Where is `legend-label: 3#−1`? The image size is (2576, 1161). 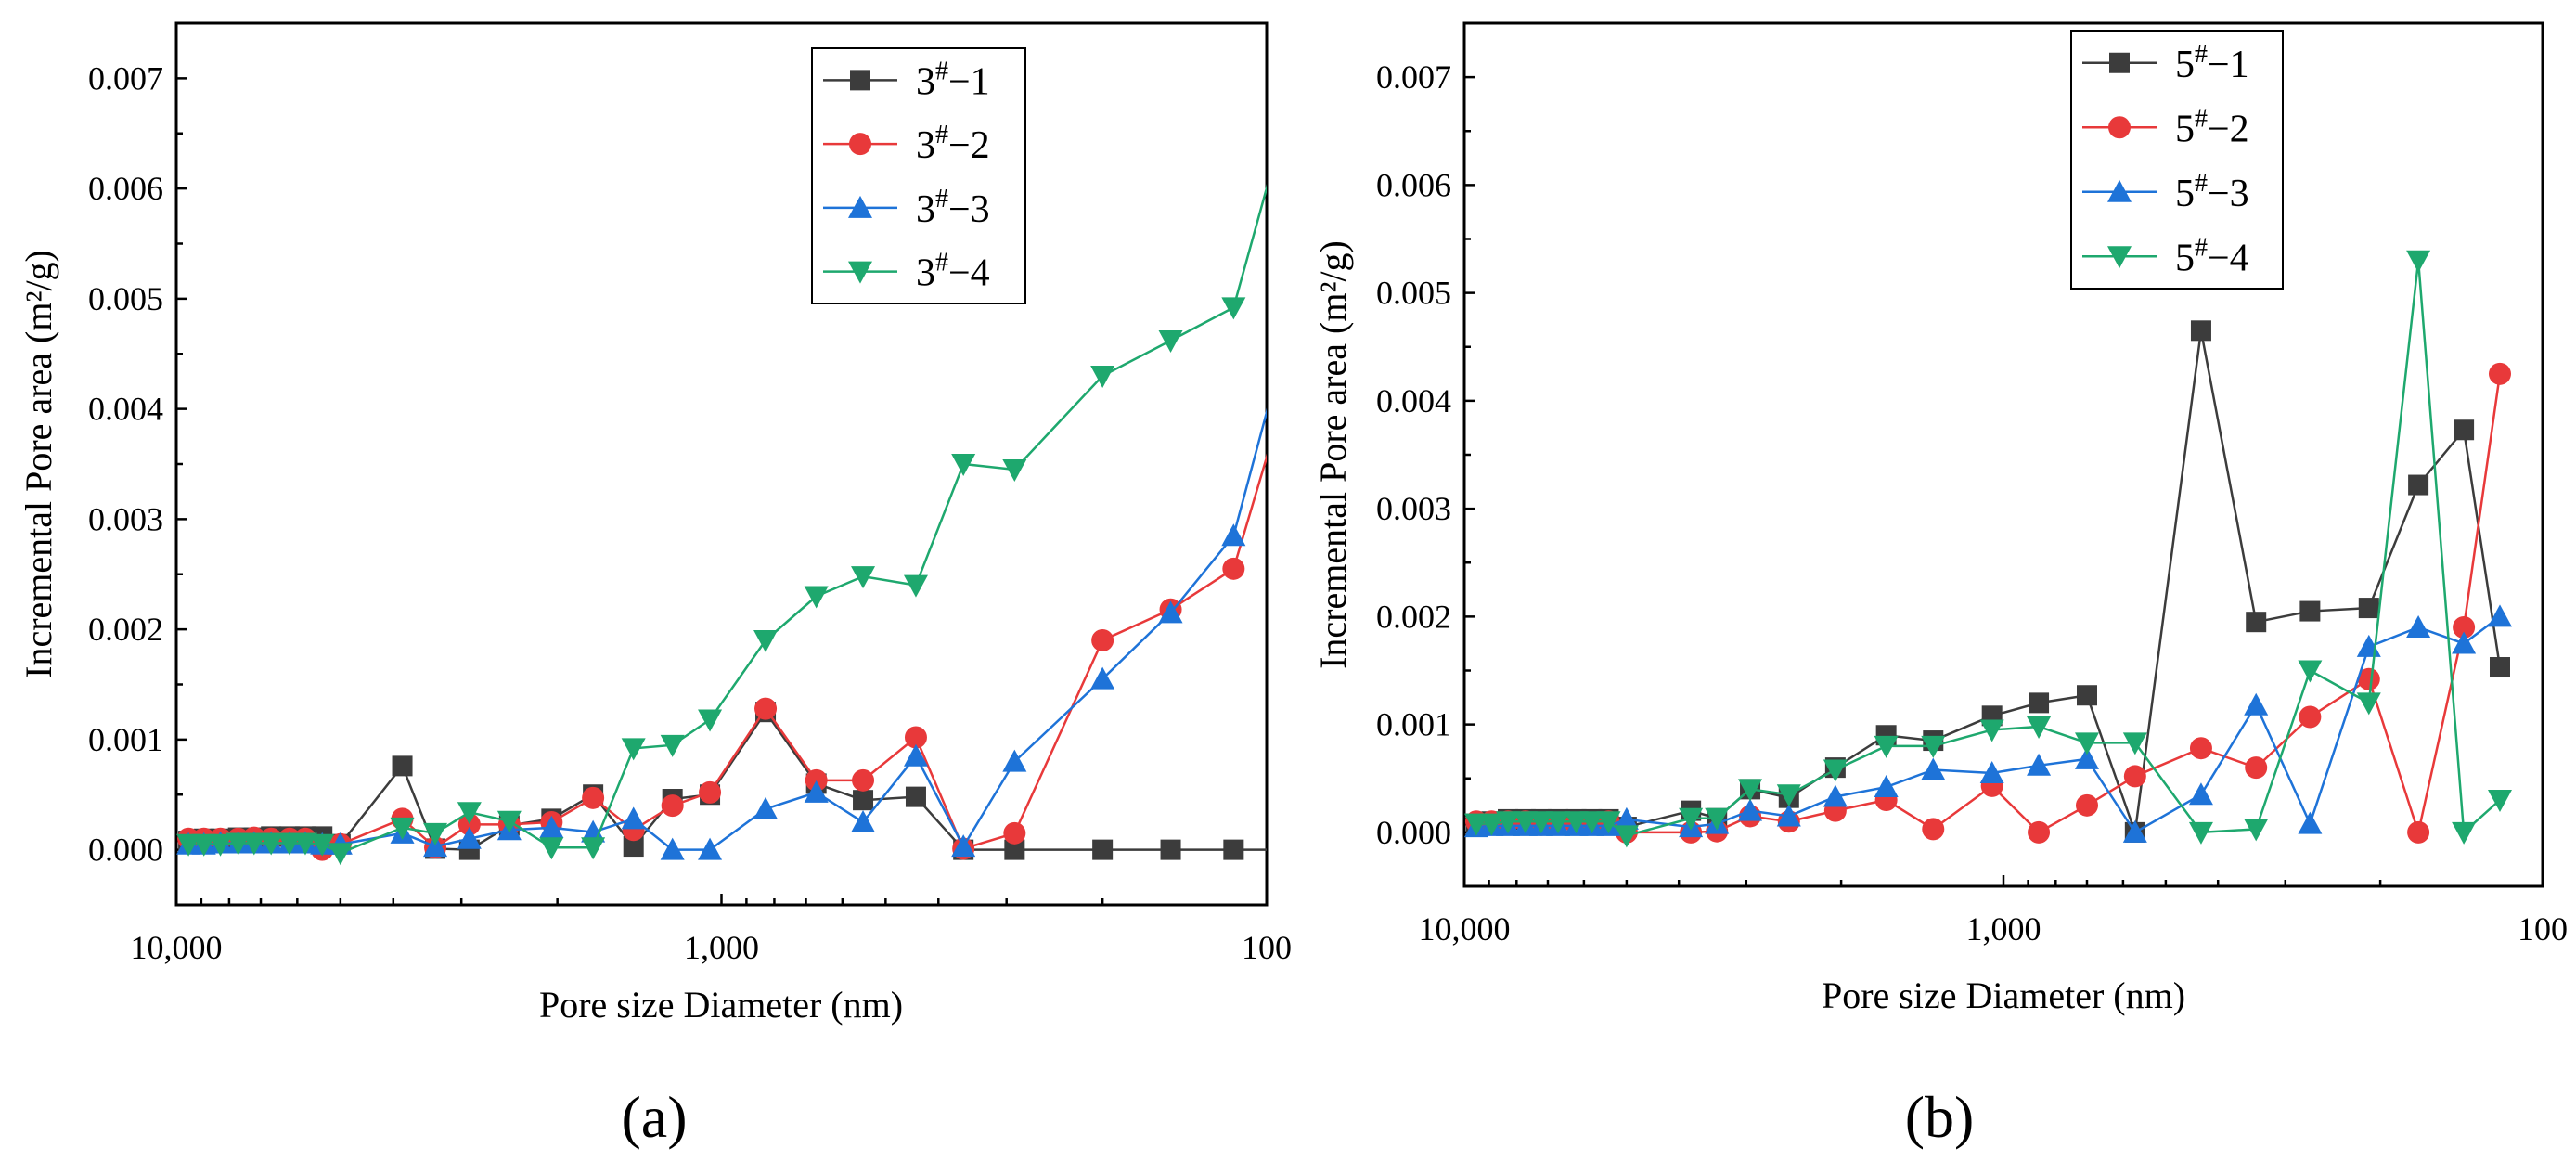 legend-label: 3#−1 is located at coordinates (953, 80).